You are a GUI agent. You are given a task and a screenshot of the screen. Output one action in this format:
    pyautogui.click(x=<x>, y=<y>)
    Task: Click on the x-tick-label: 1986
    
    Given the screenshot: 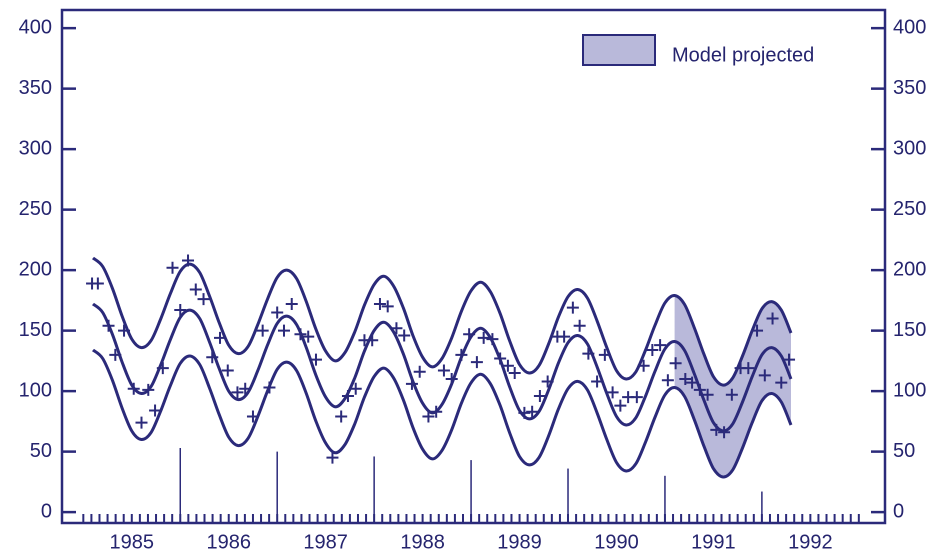 What is the action you would take?
    pyautogui.click(x=228, y=542)
    